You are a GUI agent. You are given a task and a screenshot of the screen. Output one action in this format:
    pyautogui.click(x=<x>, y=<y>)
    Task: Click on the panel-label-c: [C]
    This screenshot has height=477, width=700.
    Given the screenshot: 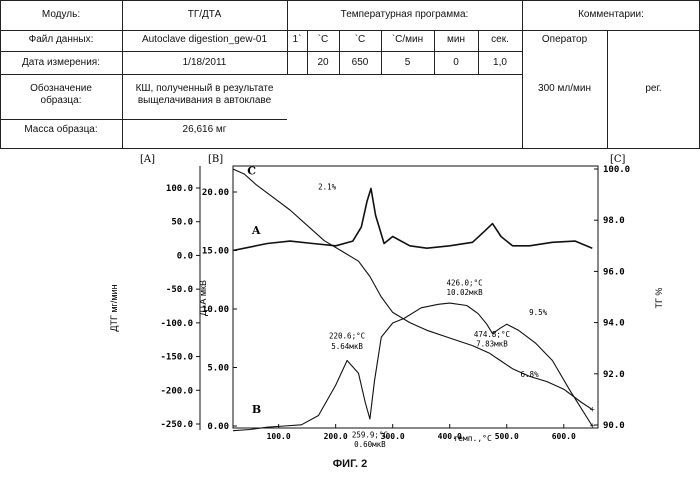 What is the action you would take?
    pyautogui.click(x=618, y=159)
    